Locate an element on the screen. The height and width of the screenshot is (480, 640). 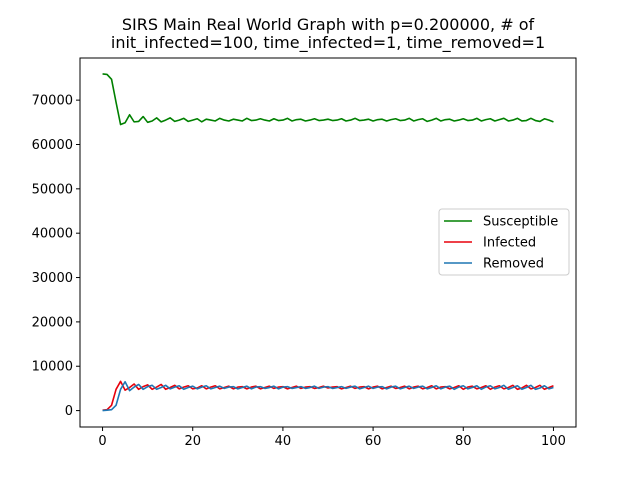
x-tick-label: 20 is located at coordinates (192, 441).